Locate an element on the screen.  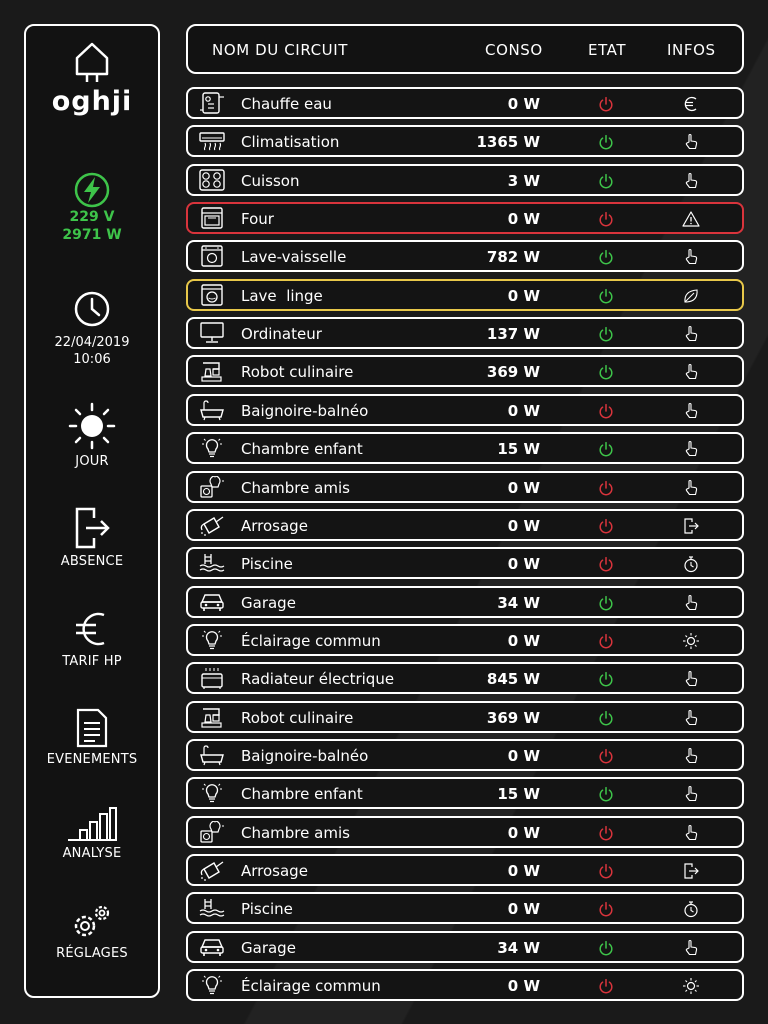
settings-button: RÉGLAGES is located at coordinates (92, 931).